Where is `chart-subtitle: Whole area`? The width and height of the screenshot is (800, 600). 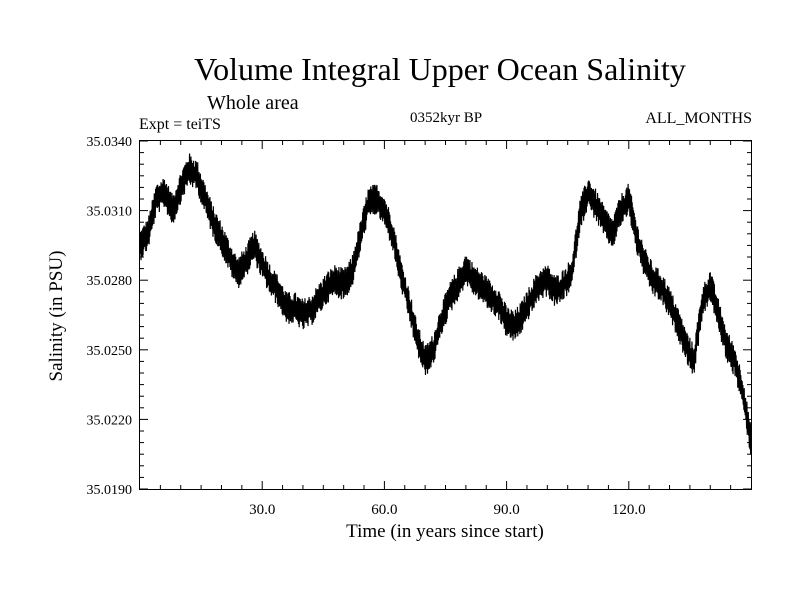
chart-subtitle: Whole area is located at coordinates (253, 103).